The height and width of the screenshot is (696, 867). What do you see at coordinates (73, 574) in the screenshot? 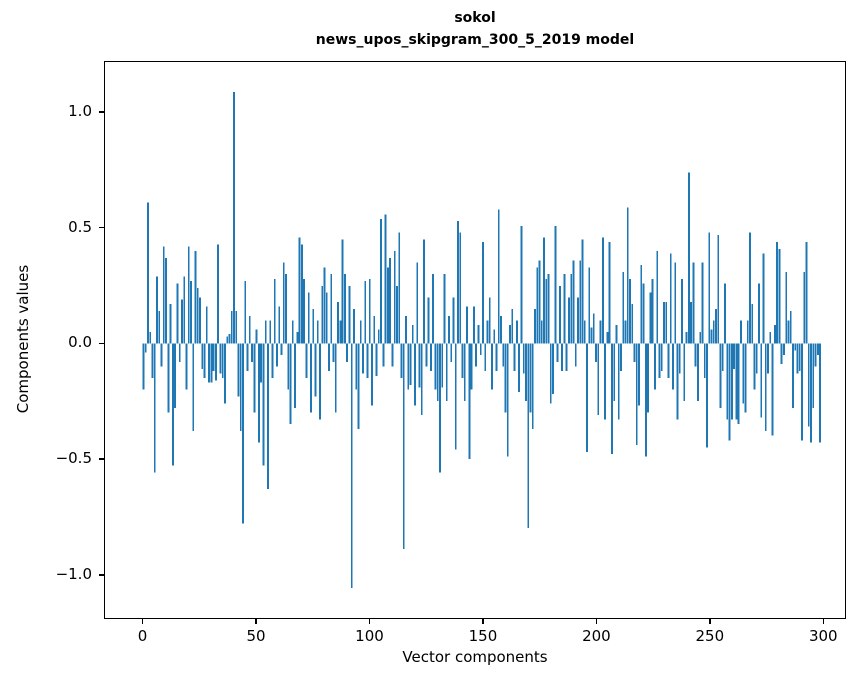
I see `y-tick-label: −1.0` at bounding box center [73, 574].